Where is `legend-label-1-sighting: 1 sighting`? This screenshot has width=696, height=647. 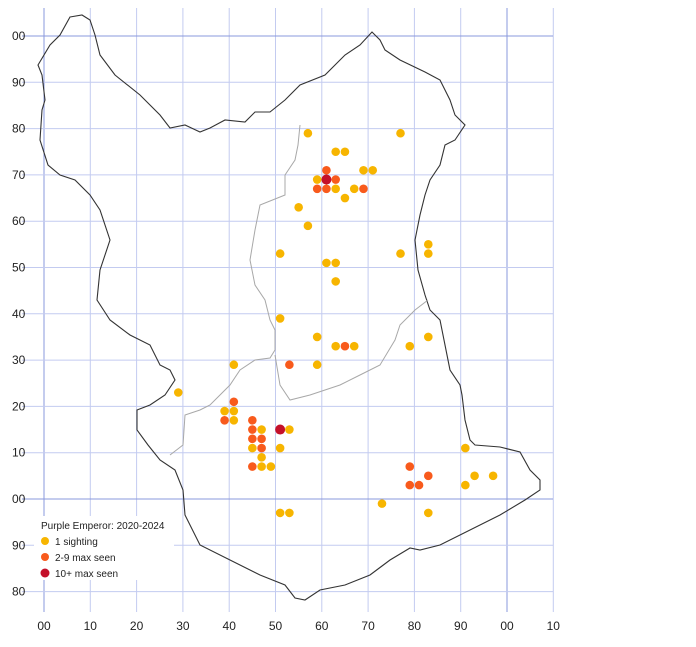 legend-label-1-sighting: 1 sighting is located at coordinates (76, 542).